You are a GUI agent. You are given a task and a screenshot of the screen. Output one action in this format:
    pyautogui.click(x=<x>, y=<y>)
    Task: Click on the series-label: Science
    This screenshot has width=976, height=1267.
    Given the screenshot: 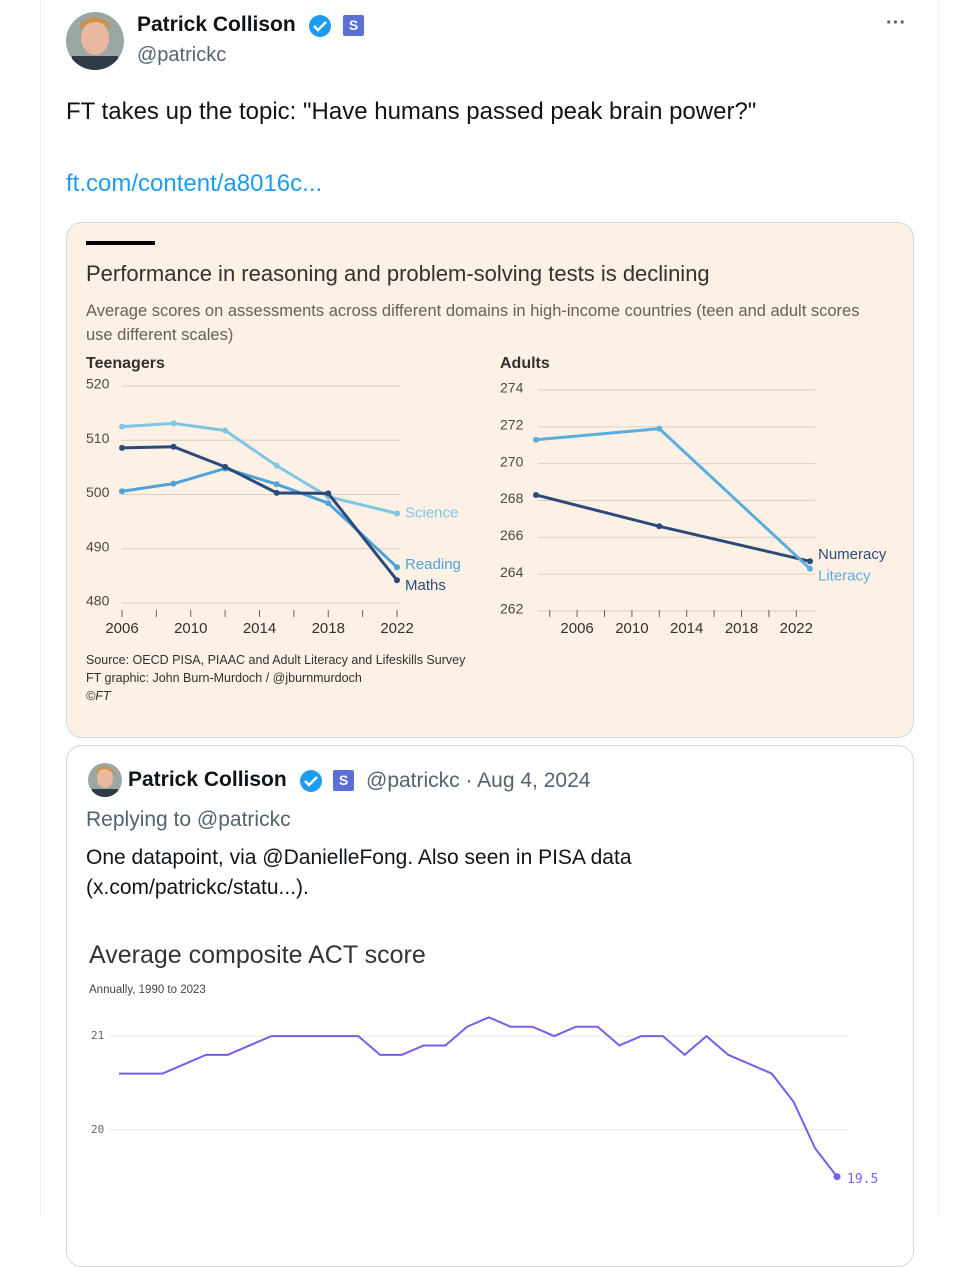 What is the action you would take?
    pyautogui.click(x=431, y=512)
    